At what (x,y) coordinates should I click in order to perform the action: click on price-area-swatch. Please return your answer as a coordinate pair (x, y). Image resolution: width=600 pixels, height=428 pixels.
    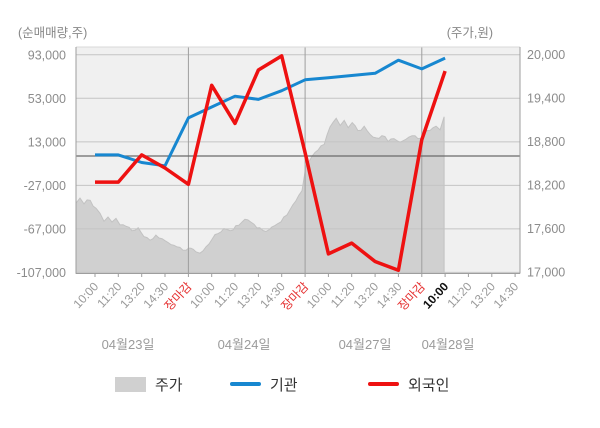
    Looking at the image, I should click on (130, 384).